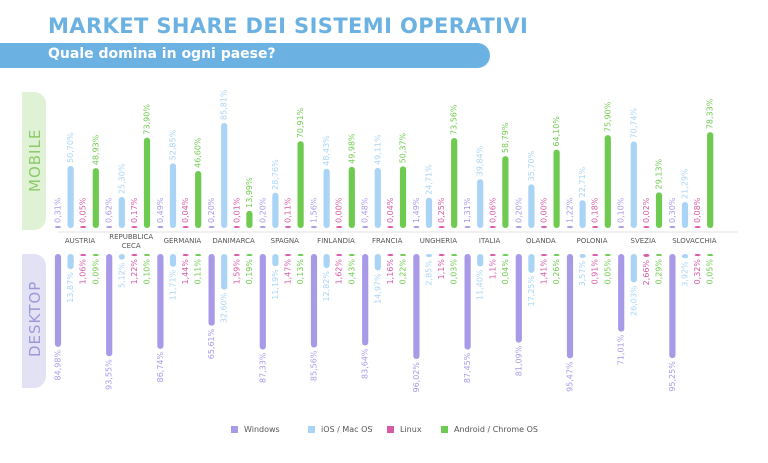  What do you see at coordinates (288, 272) in the screenshot?
I see `desktop-label-linux-spagna: 1,47%` at bounding box center [288, 272].